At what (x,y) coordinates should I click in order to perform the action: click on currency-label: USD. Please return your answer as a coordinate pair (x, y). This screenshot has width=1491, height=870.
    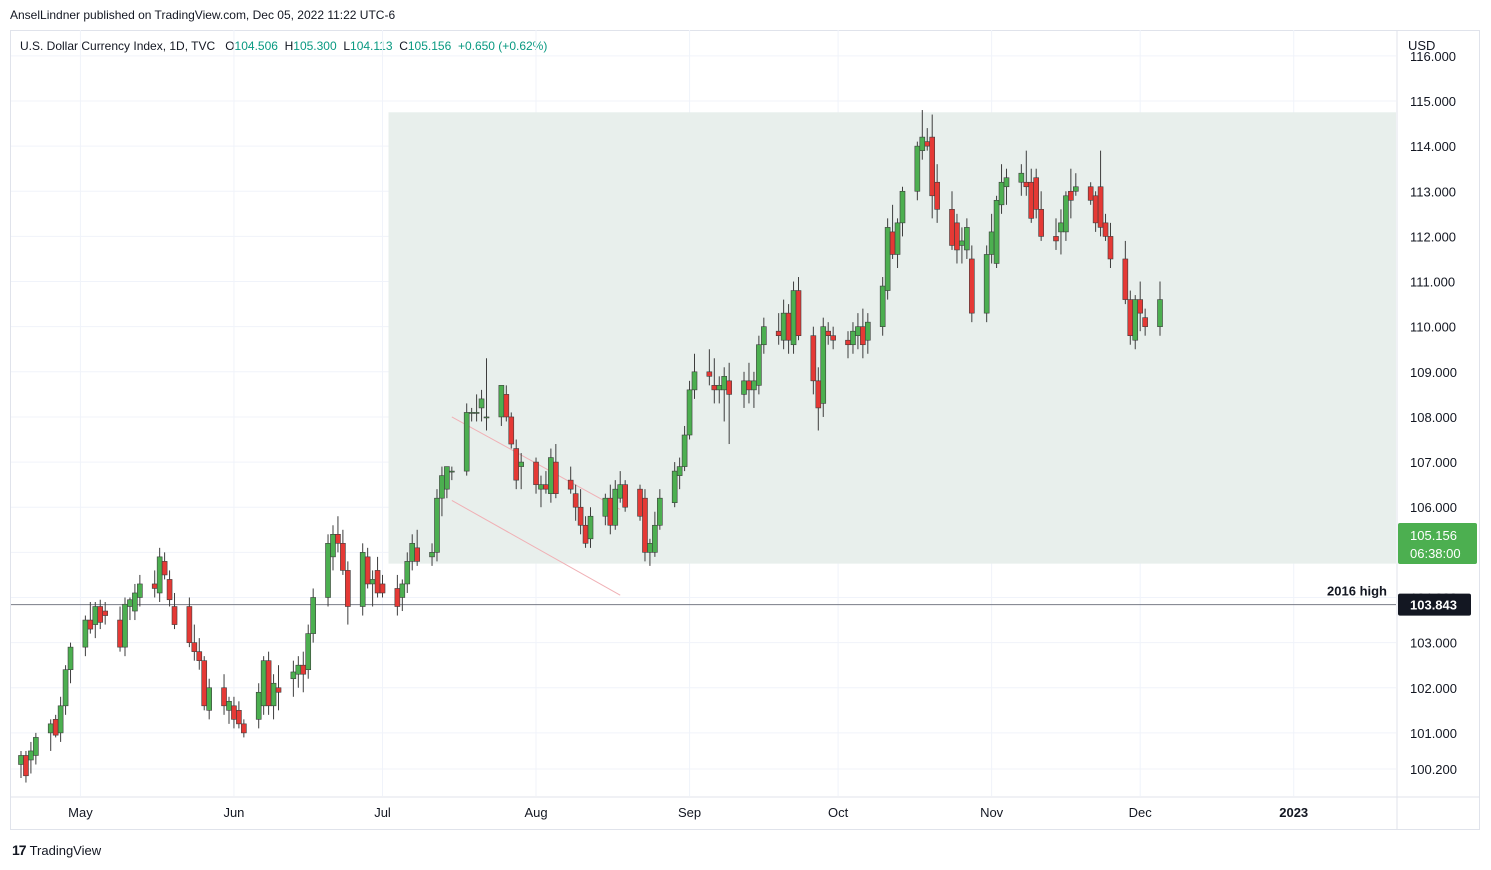
    Looking at the image, I should click on (1422, 45).